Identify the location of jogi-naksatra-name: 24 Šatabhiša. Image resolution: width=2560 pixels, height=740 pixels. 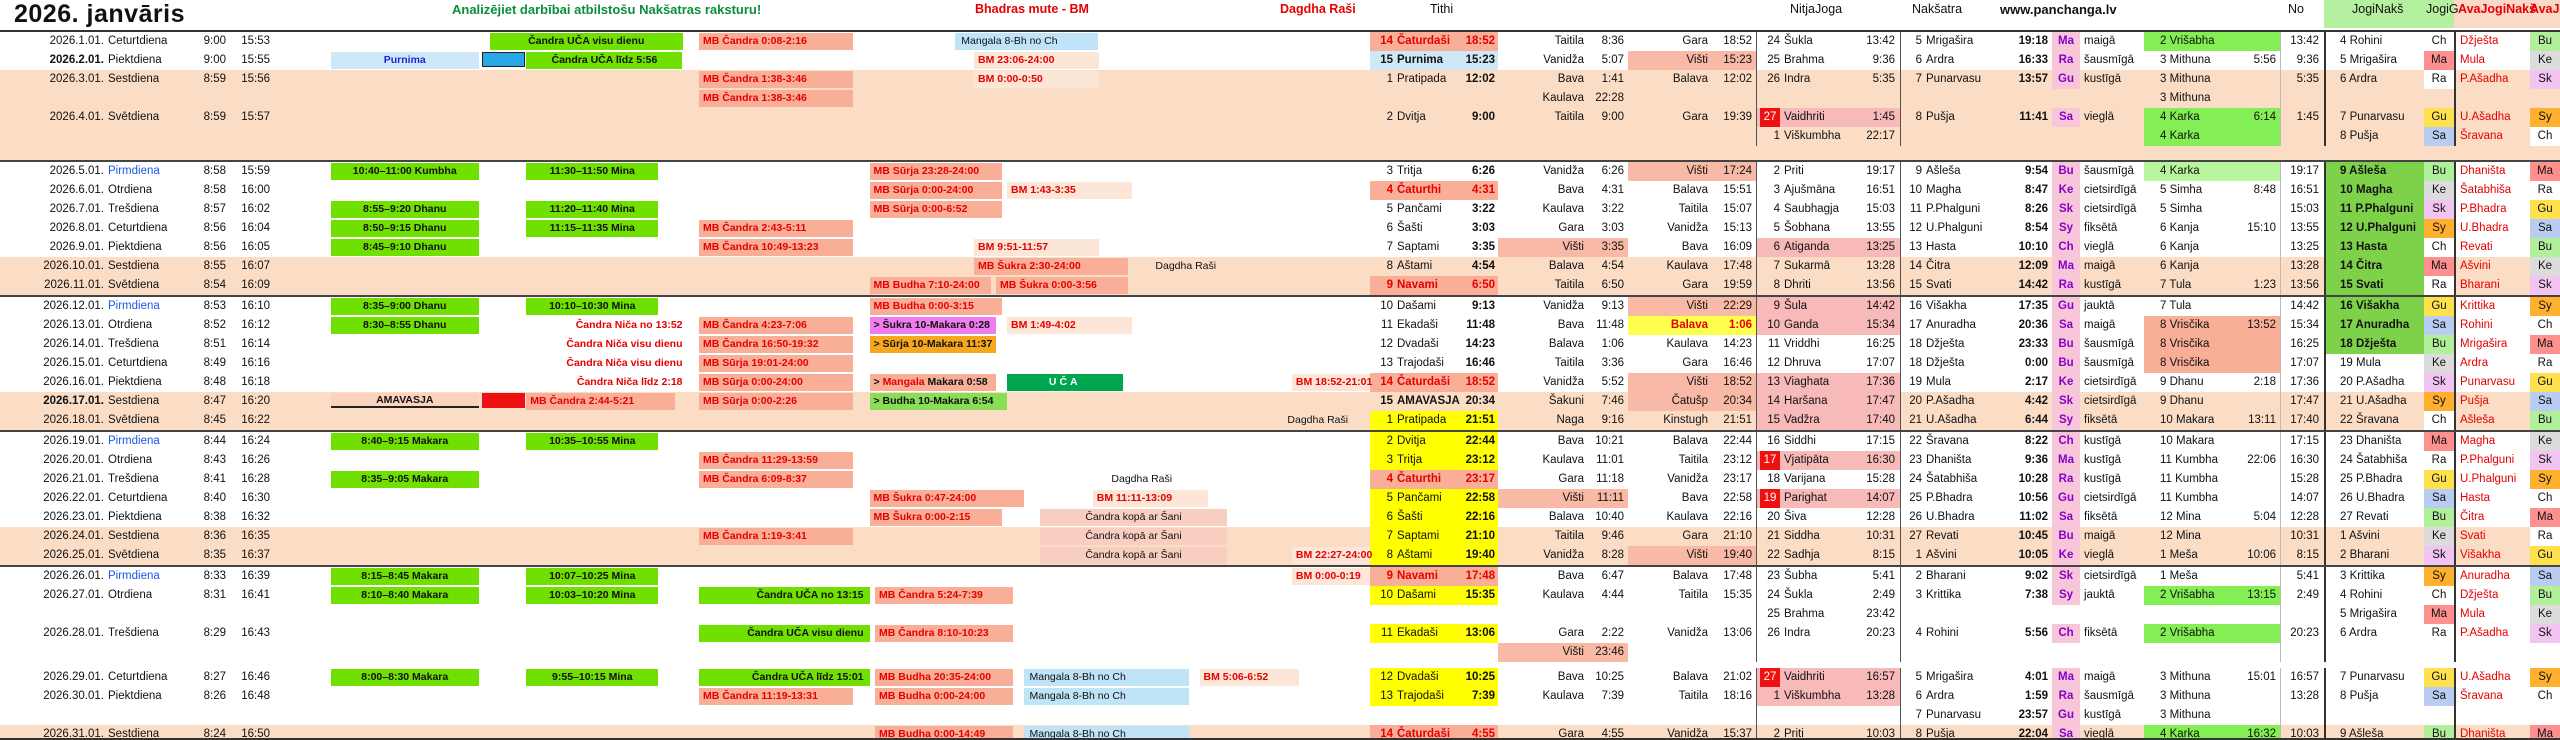
(2374, 460).